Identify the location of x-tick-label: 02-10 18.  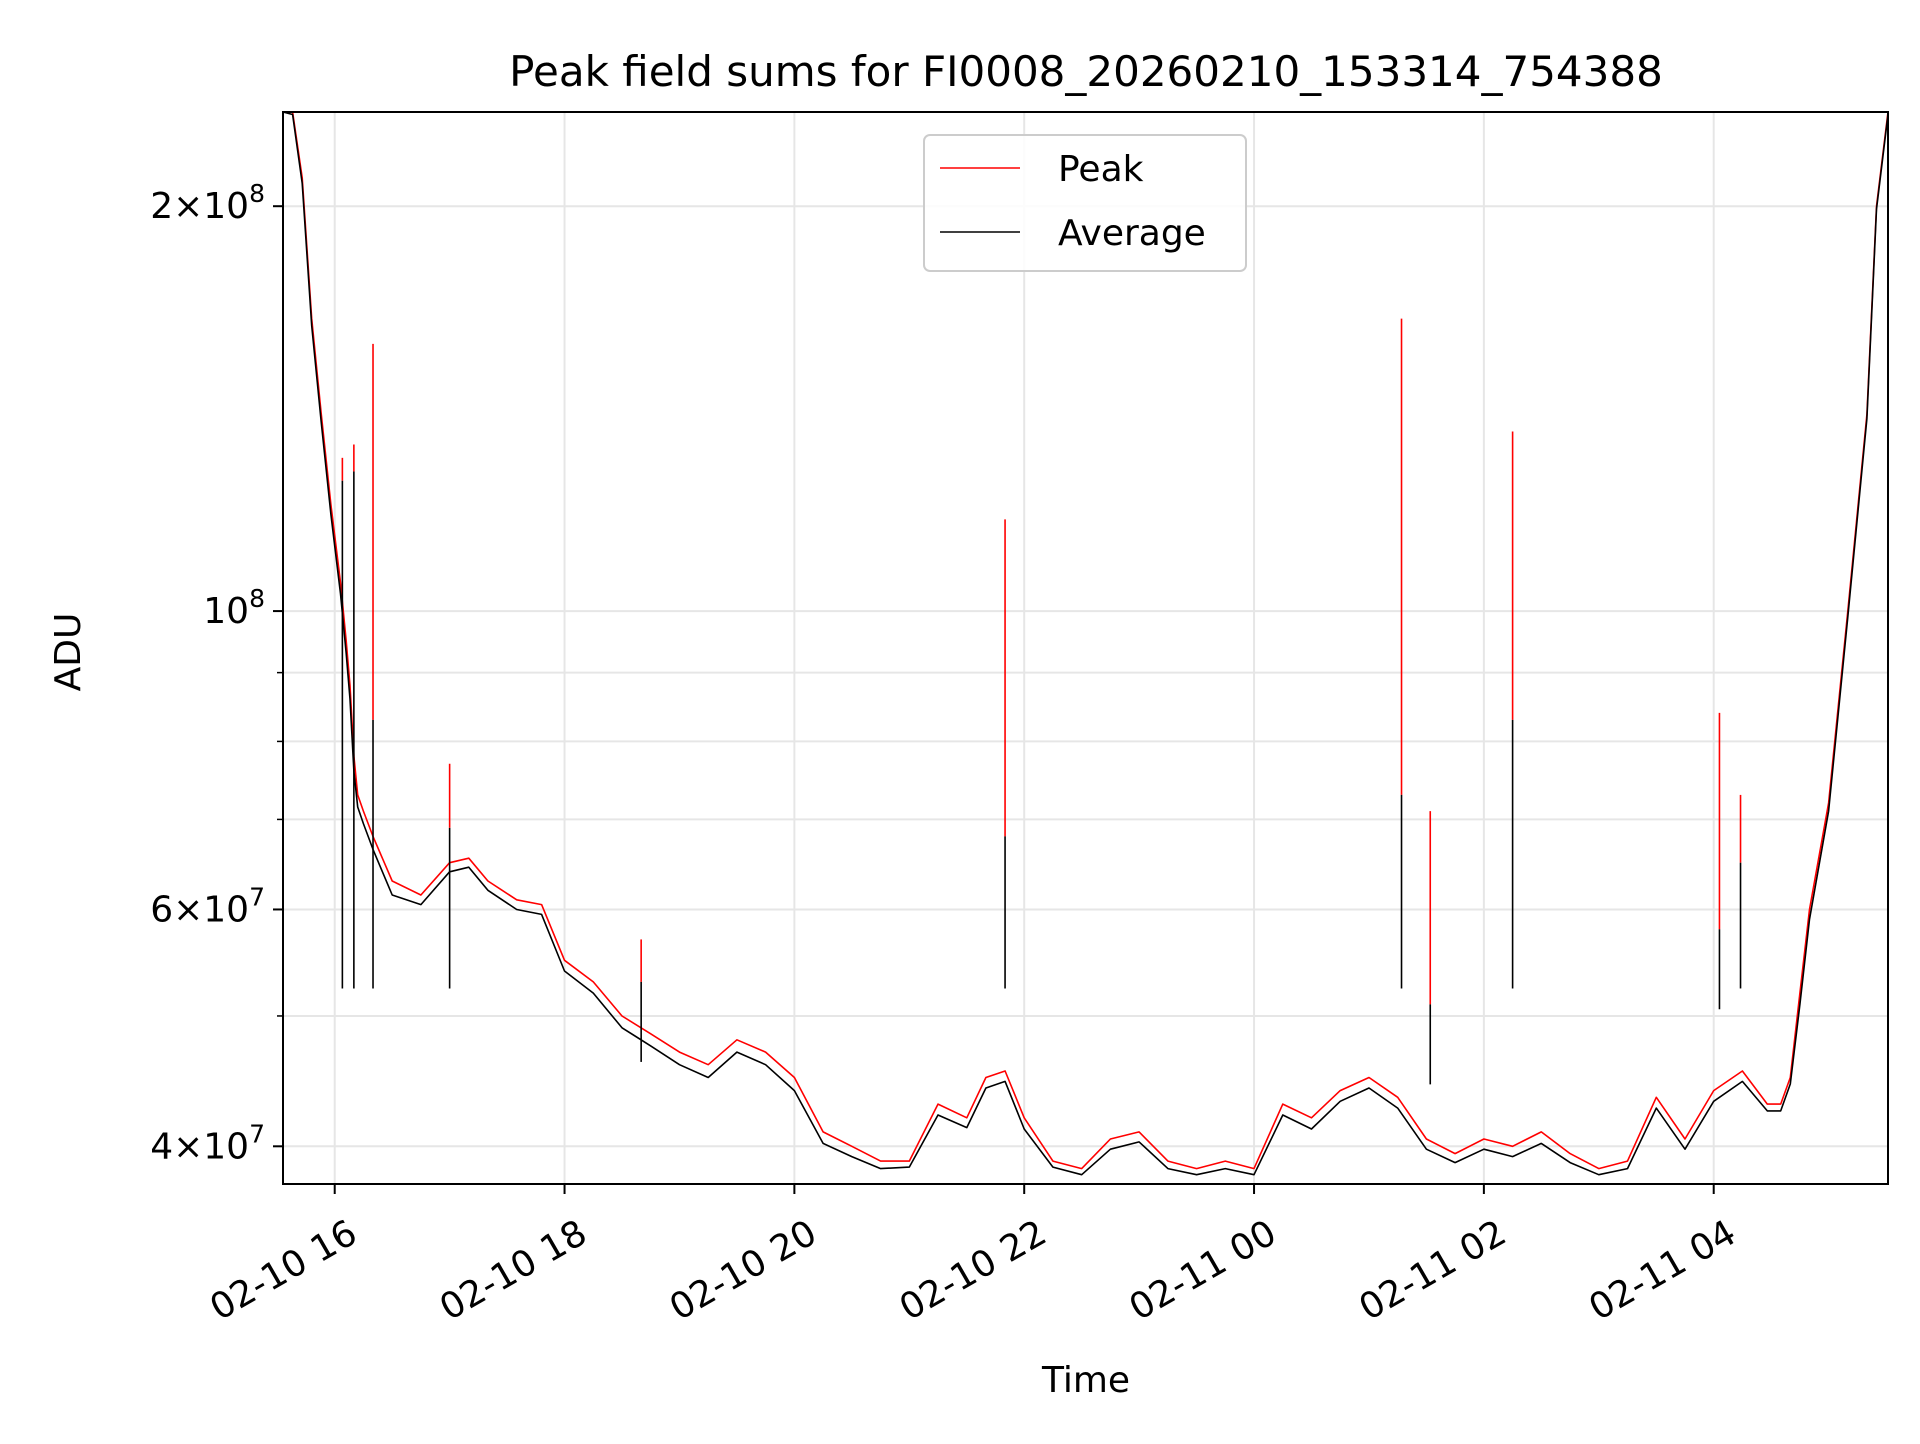
(513, 1270).